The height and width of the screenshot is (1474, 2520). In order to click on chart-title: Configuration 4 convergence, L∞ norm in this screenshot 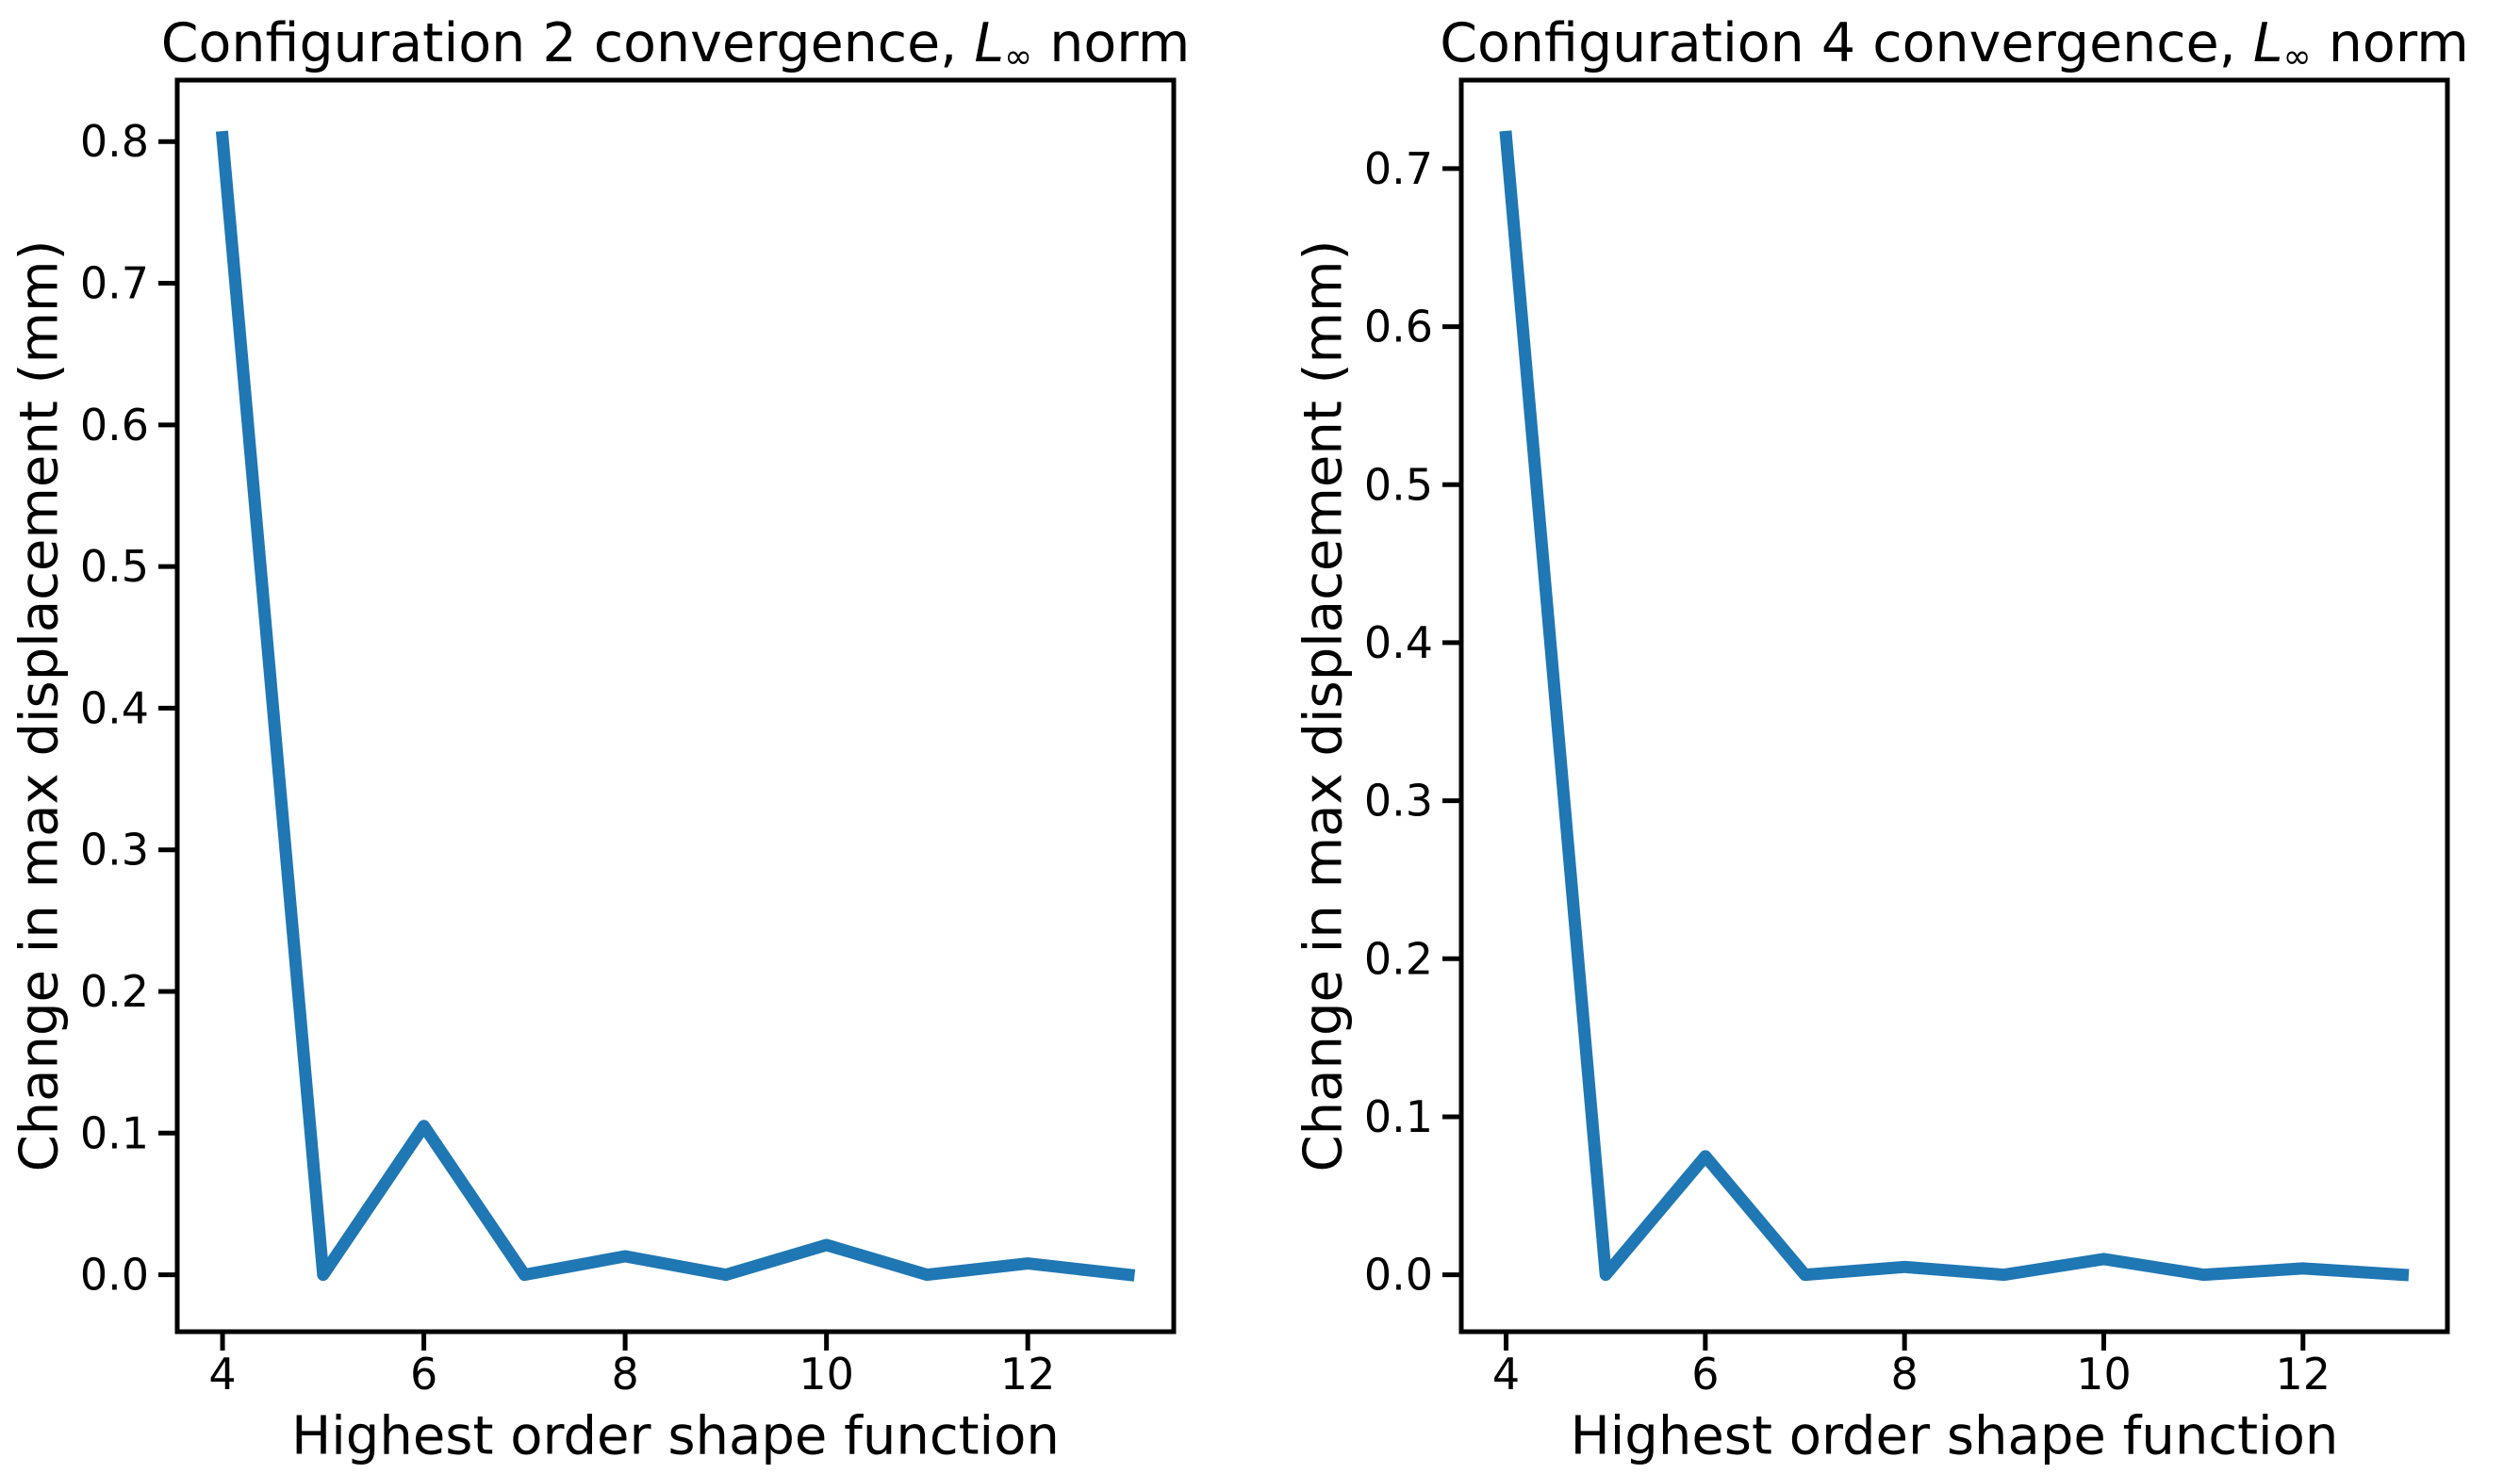, I will do `click(1954, 44)`.